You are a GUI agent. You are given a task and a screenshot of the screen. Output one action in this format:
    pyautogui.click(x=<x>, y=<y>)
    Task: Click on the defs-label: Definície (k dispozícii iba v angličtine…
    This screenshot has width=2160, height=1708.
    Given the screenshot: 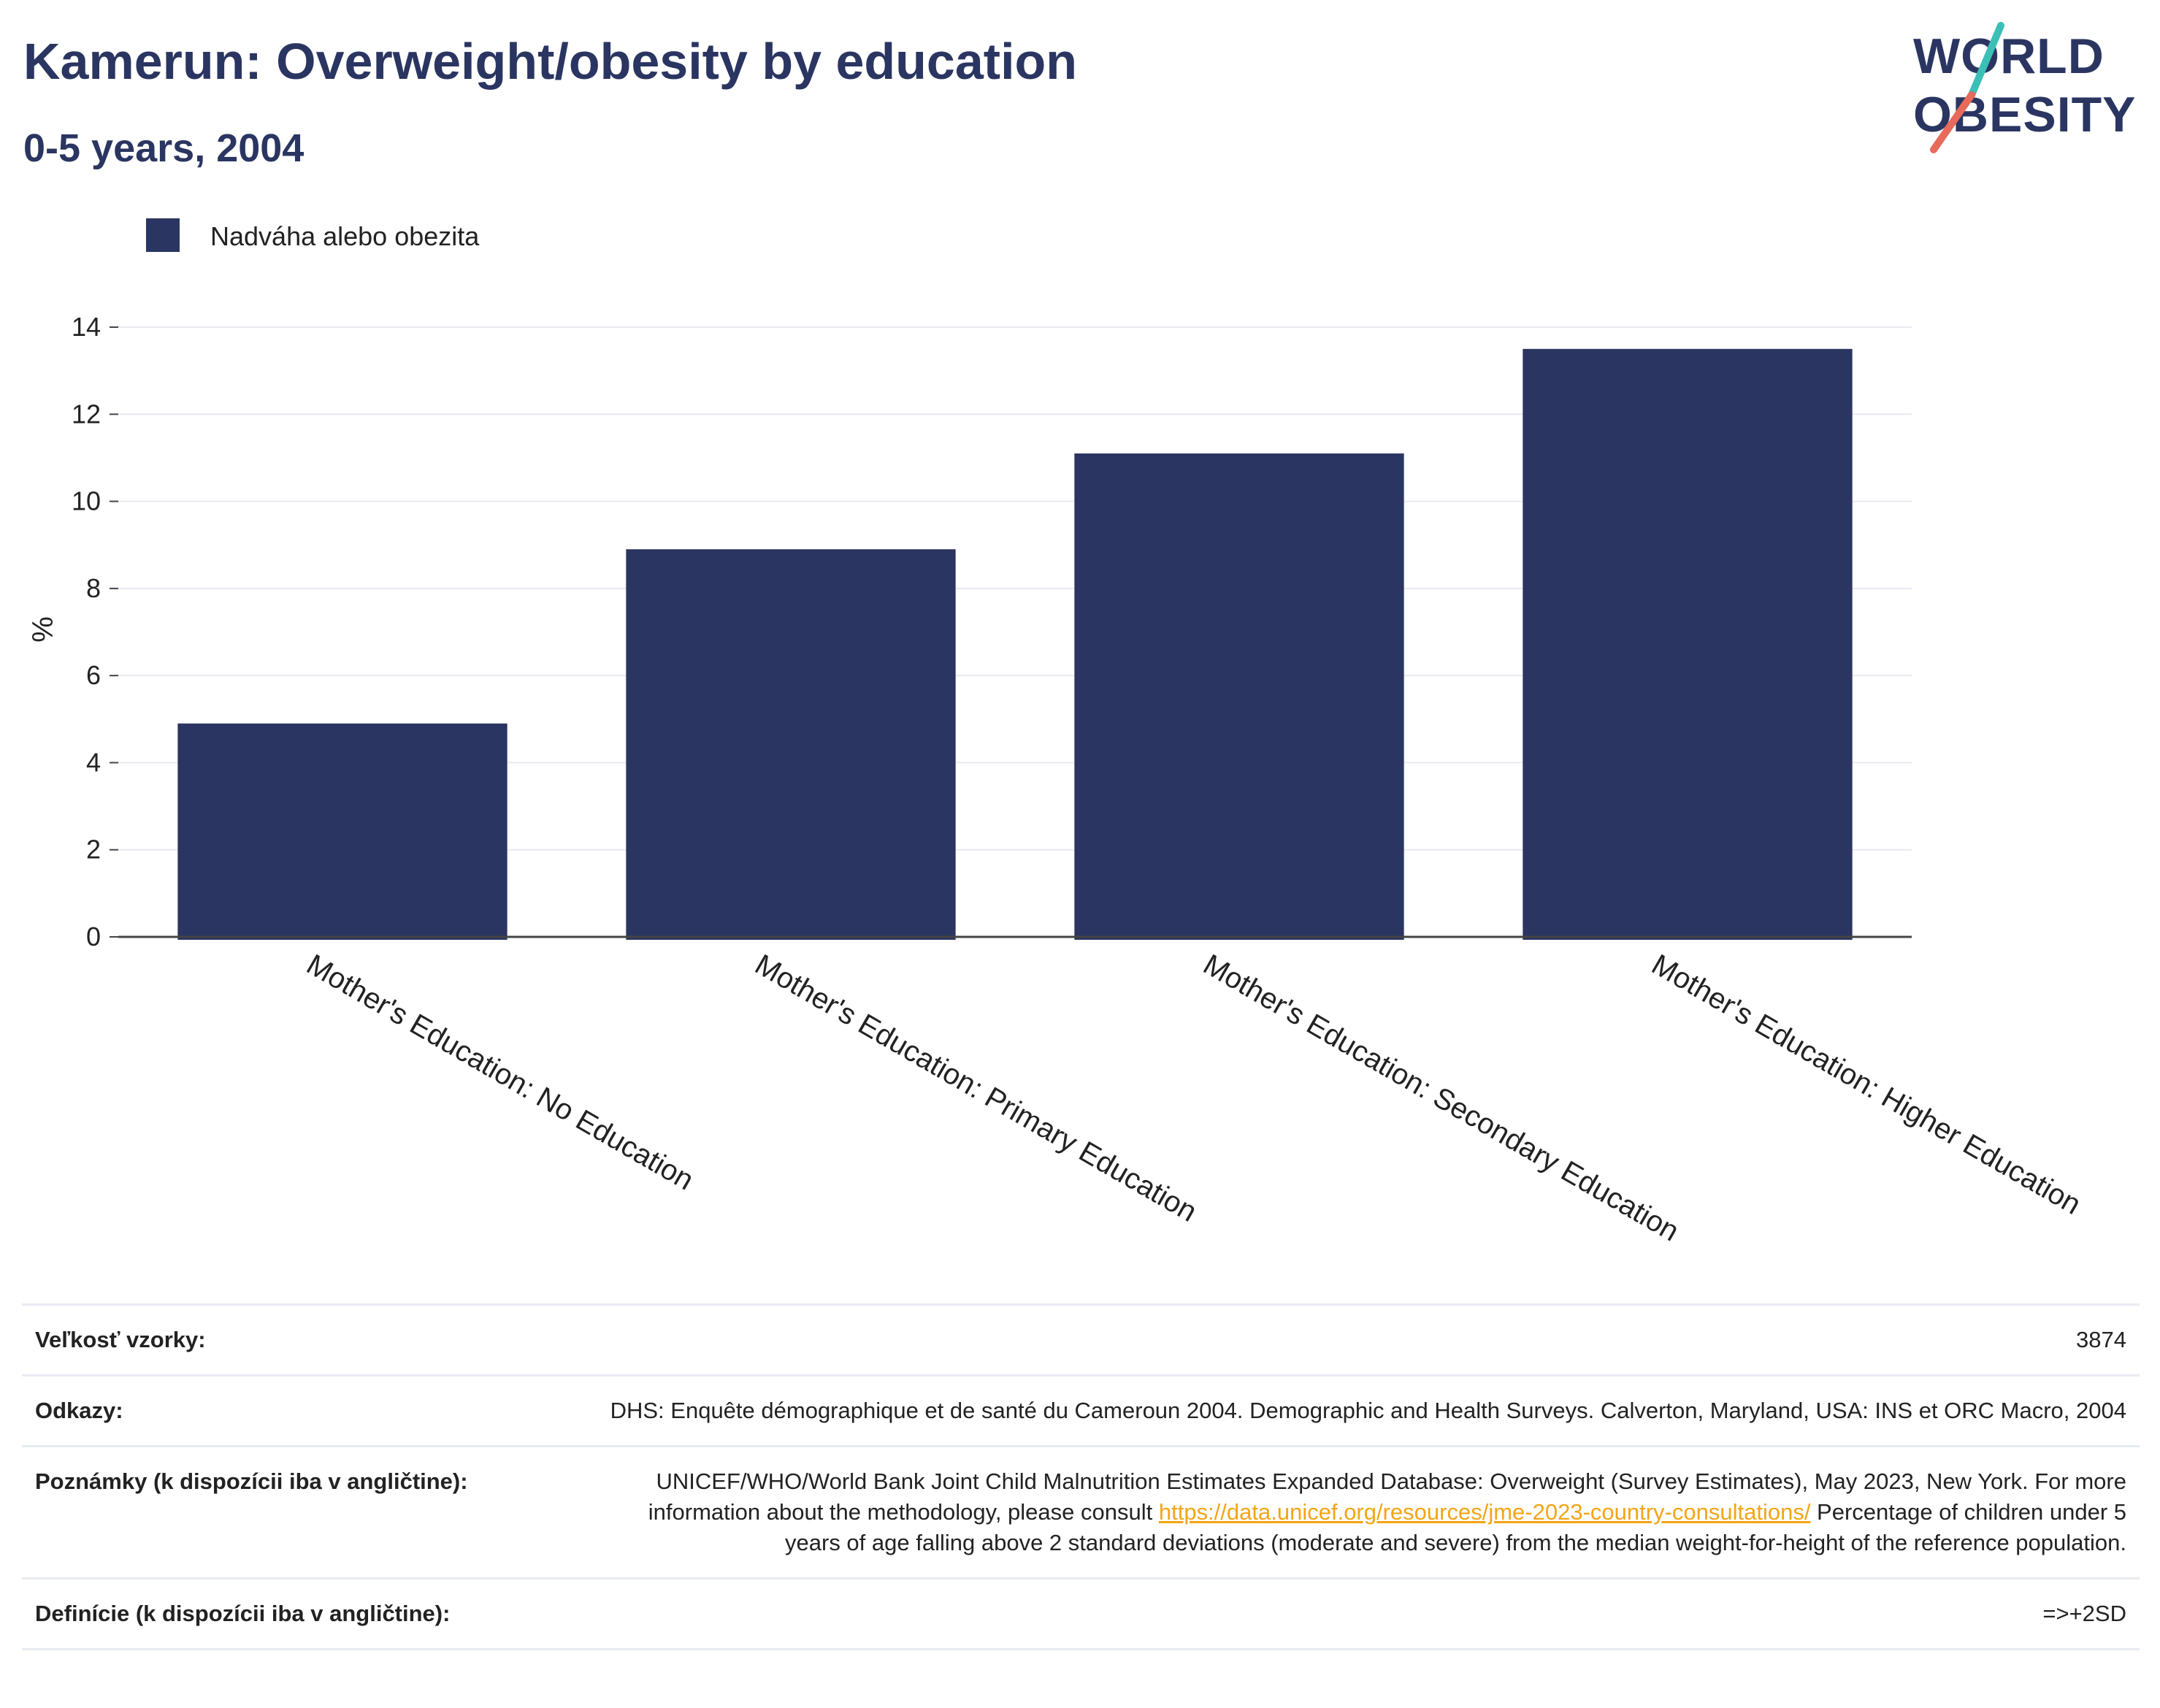 What is the action you would take?
    pyautogui.click(x=243, y=1613)
    